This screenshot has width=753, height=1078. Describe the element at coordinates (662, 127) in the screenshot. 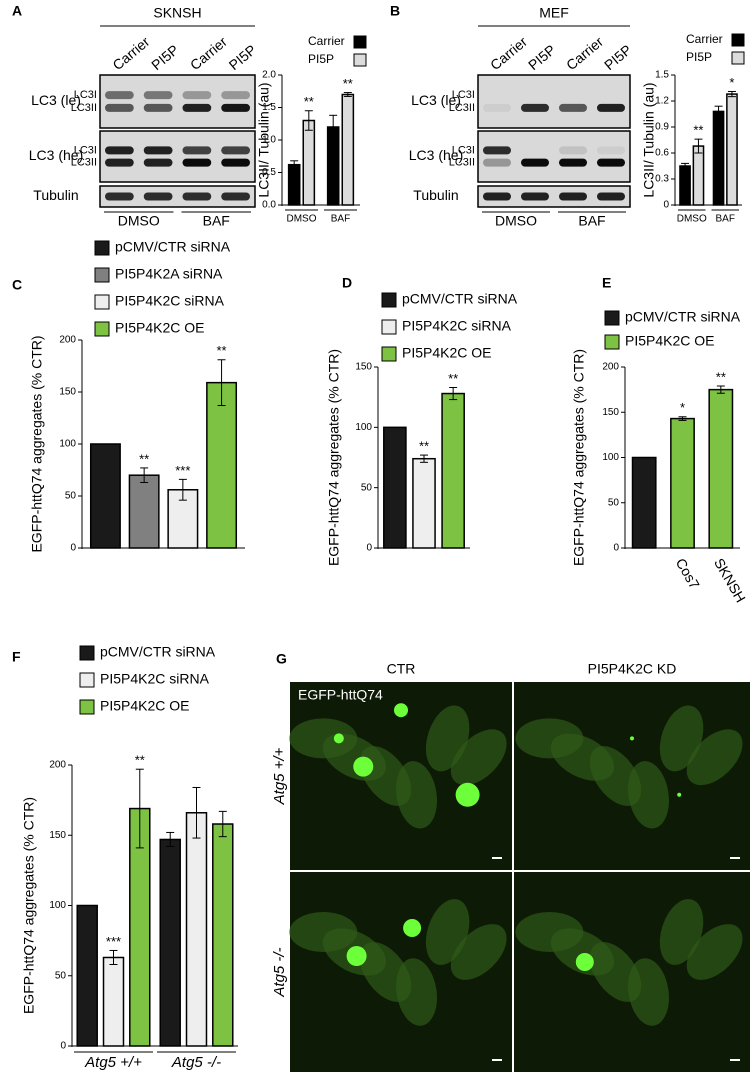

I see `y-tick-label: 0.9` at that location.